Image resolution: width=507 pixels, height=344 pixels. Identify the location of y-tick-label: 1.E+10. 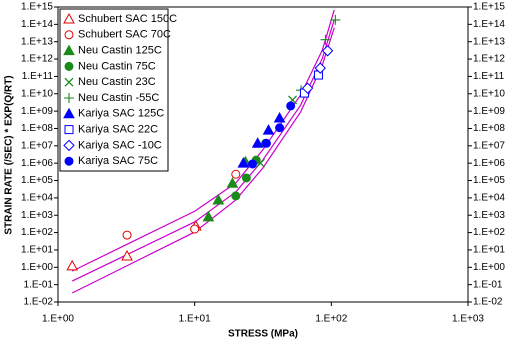
(37, 93).